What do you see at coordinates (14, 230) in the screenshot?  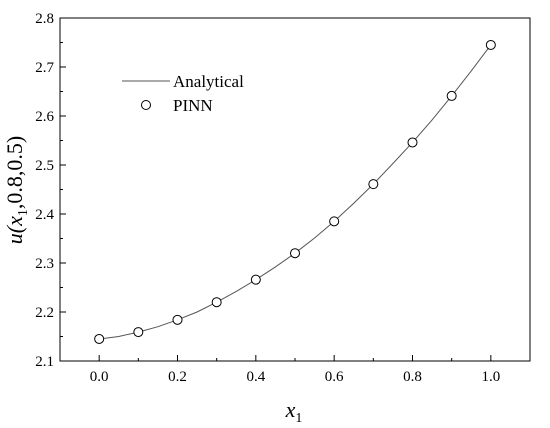 I see `y-axis-title-pre: u(x` at bounding box center [14, 230].